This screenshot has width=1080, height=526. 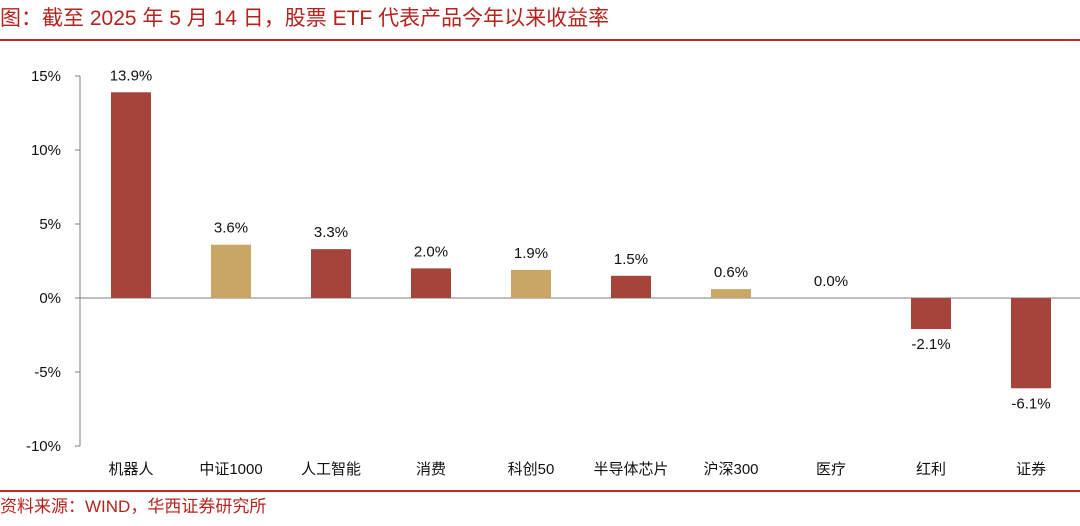 I want to click on category-label: 机器人, so click(x=130, y=469).